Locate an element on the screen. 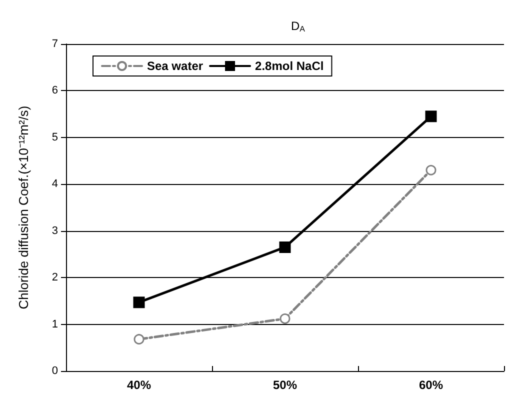 Image resolution: width=520 pixels, height=415 pixels. y-axis-title: Chloride diffusion Coef.(×10⁻¹²m²/s) is located at coordinates (23, 208).